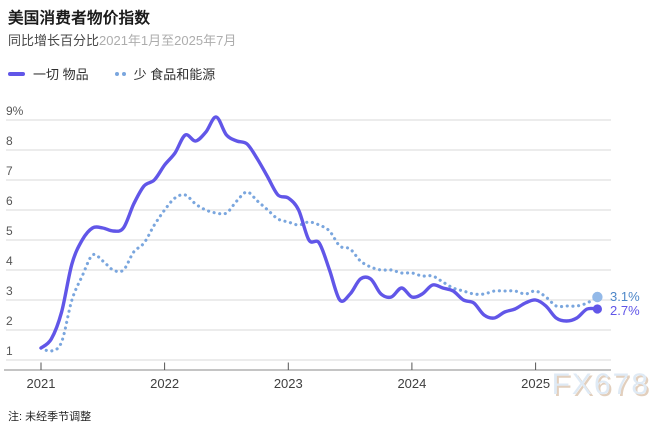 The width and height of the screenshot is (652, 431). I want to click on svg-text: 3, so click(9, 291).